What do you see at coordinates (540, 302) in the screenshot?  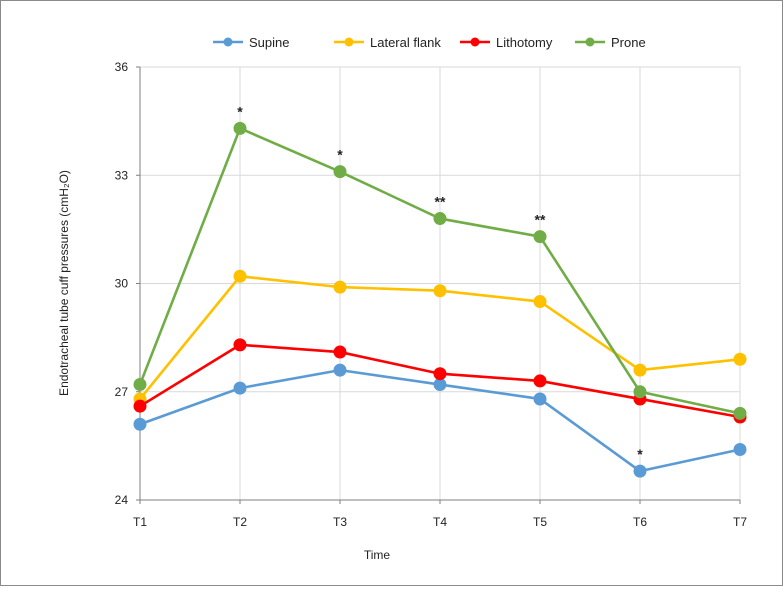 I see `data-point-lateral-flank-t5` at bounding box center [540, 302].